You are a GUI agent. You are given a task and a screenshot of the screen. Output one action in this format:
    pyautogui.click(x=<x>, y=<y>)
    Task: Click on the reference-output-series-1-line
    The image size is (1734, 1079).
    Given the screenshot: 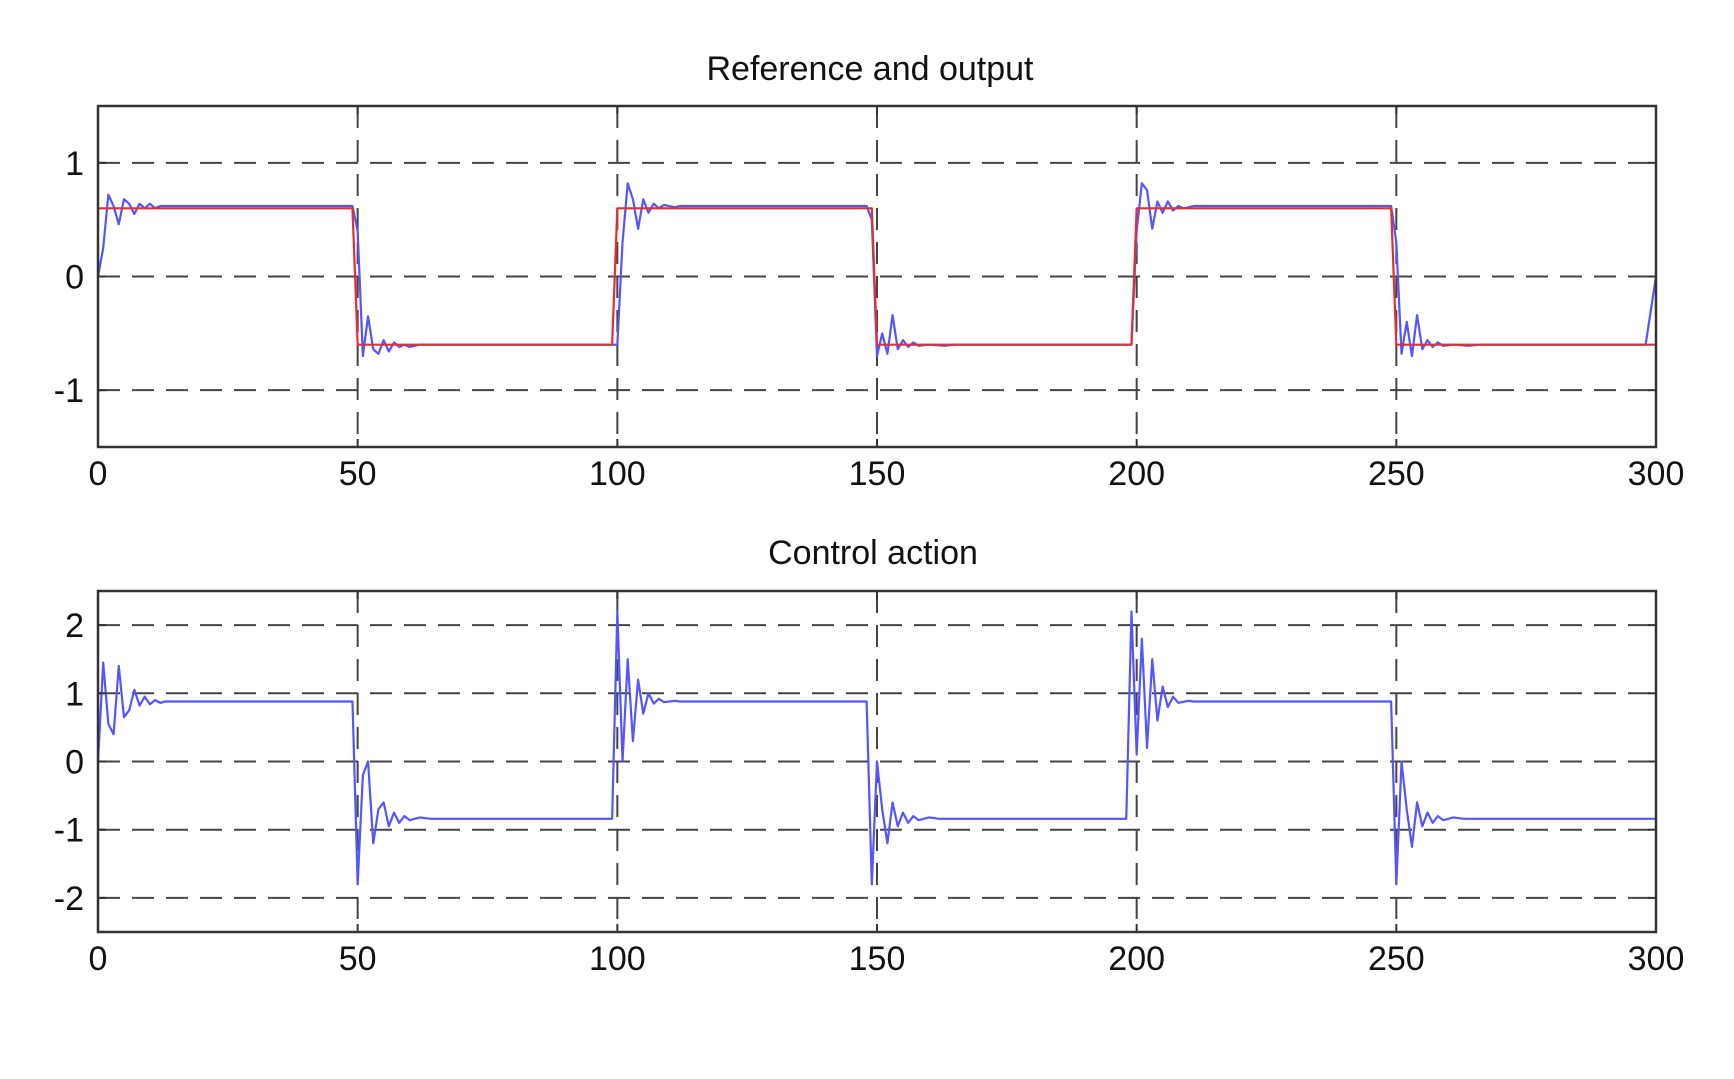 What is the action you would take?
    pyautogui.click(x=877, y=270)
    